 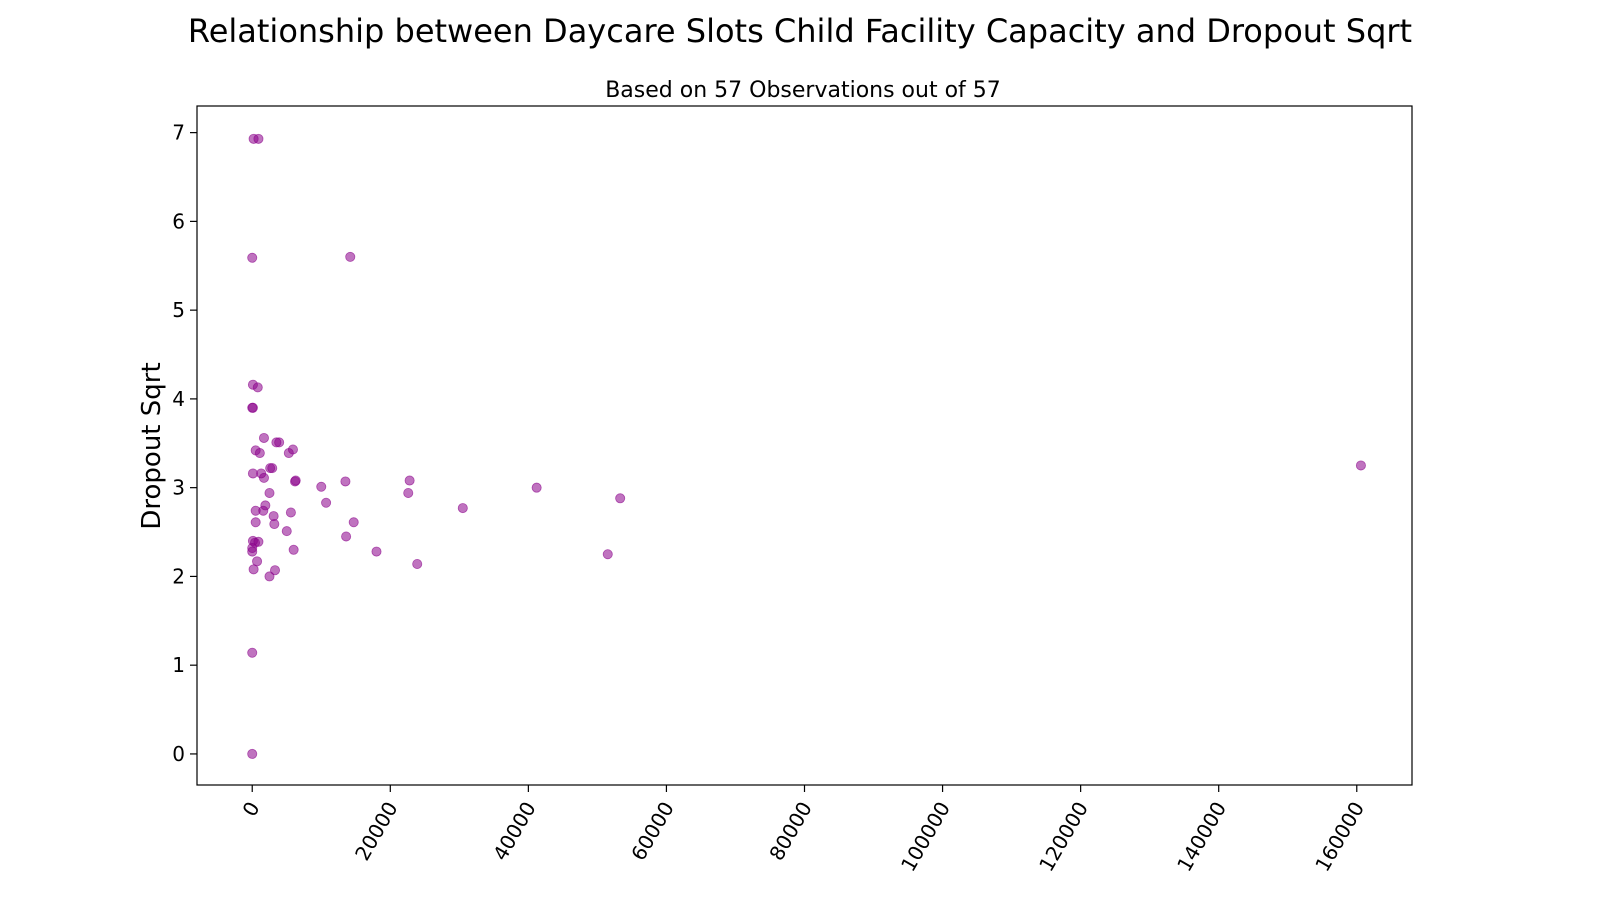 What do you see at coordinates (803, 90) in the screenshot?
I see `chart-subtitle: Based on 57 Observations out of 57` at bounding box center [803, 90].